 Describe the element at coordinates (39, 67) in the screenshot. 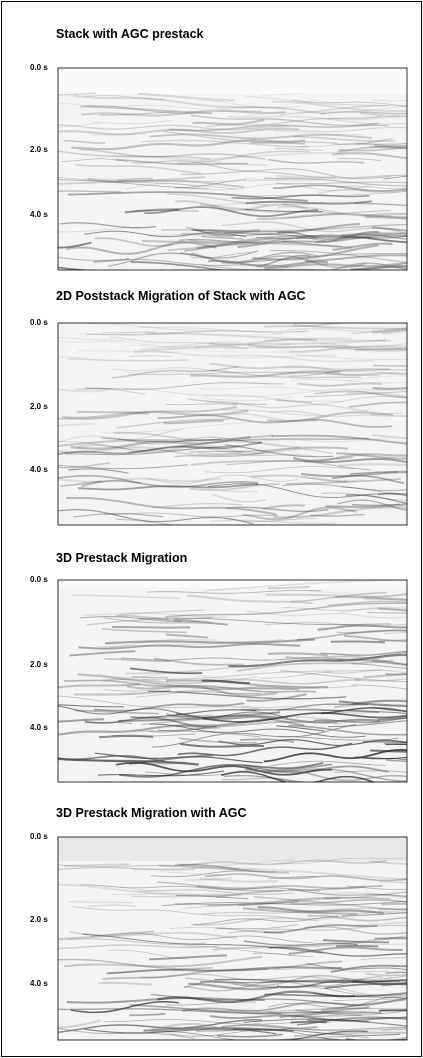

I see `time-label: 0.0 s` at that location.